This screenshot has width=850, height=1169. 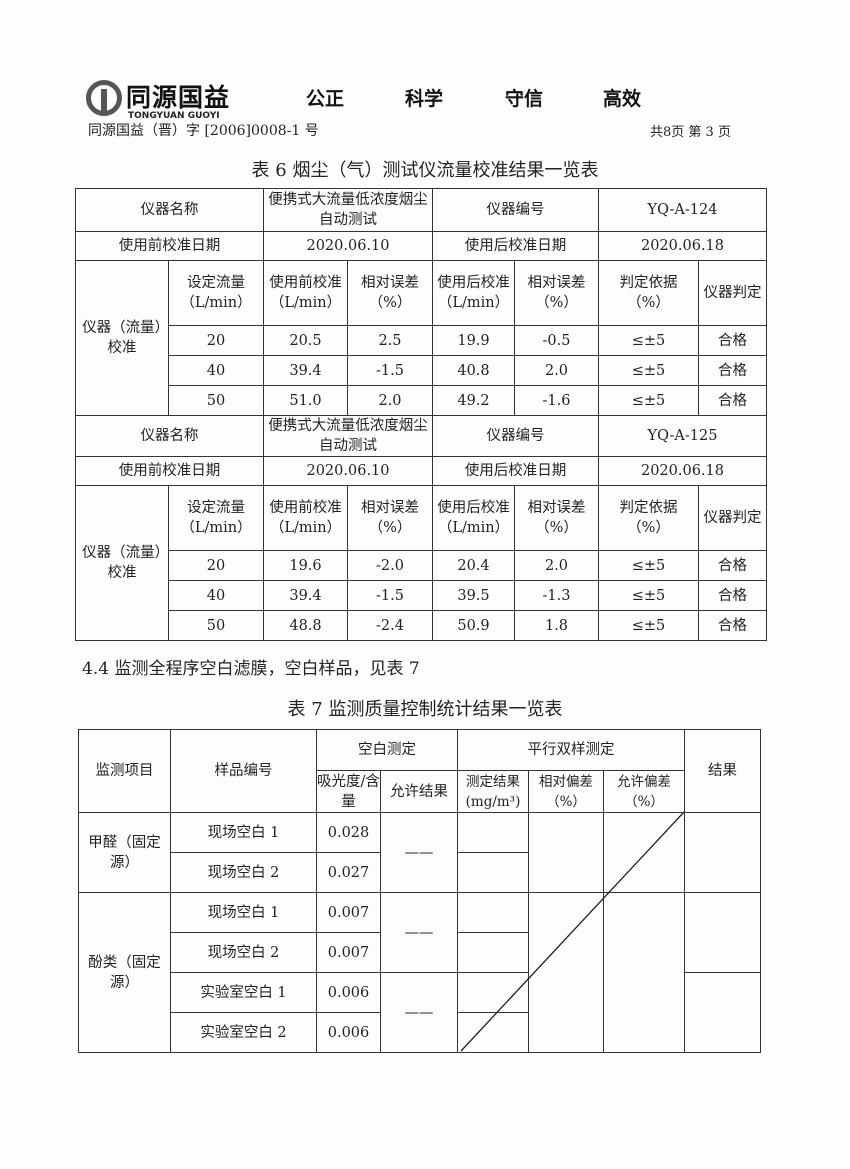 What do you see at coordinates (243, 771) in the screenshot?
I see `header-sample: 样品编号` at bounding box center [243, 771].